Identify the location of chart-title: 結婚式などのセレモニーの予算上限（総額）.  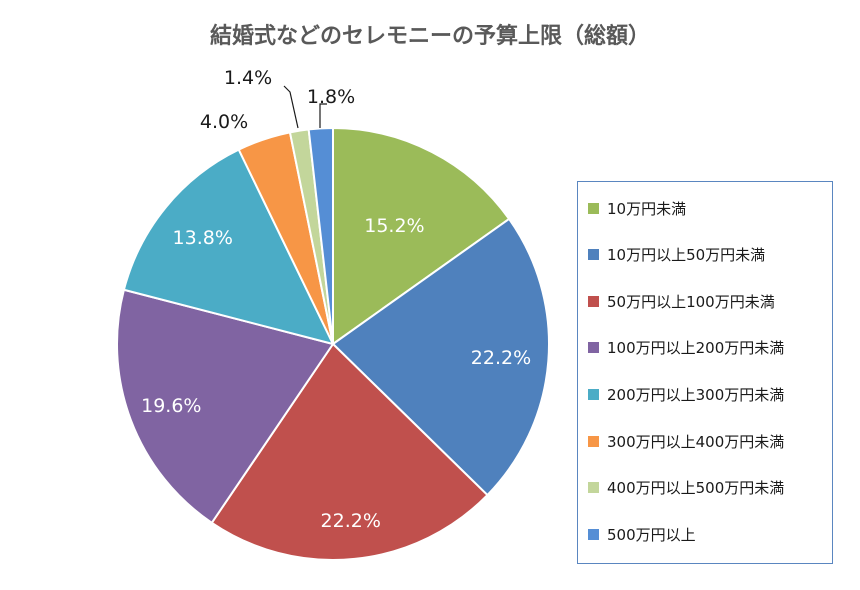
(429, 36).